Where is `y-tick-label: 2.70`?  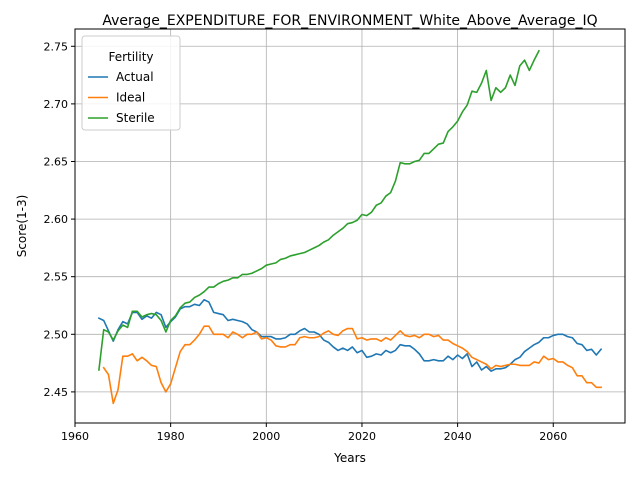
y-tick-label: 2.70 is located at coordinates (56, 104).